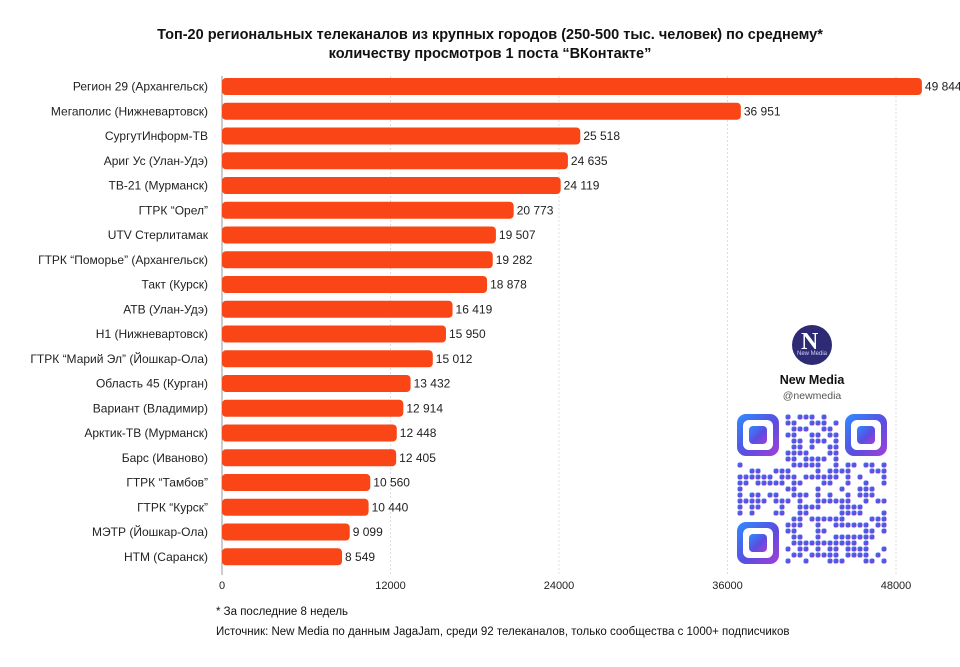 The height and width of the screenshot is (667, 960). Describe the element at coordinates (432, 384) in the screenshot. I see `value-label: 13 432` at that location.